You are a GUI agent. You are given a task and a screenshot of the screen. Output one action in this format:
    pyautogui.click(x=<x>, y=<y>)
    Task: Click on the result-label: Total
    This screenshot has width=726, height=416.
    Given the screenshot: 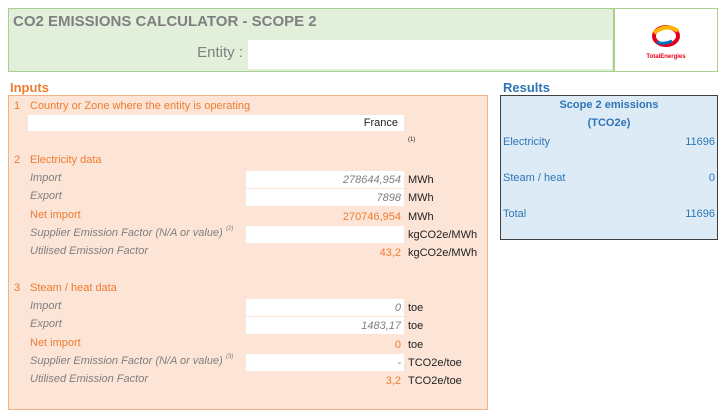 What is the action you would take?
    pyautogui.click(x=515, y=214)
    